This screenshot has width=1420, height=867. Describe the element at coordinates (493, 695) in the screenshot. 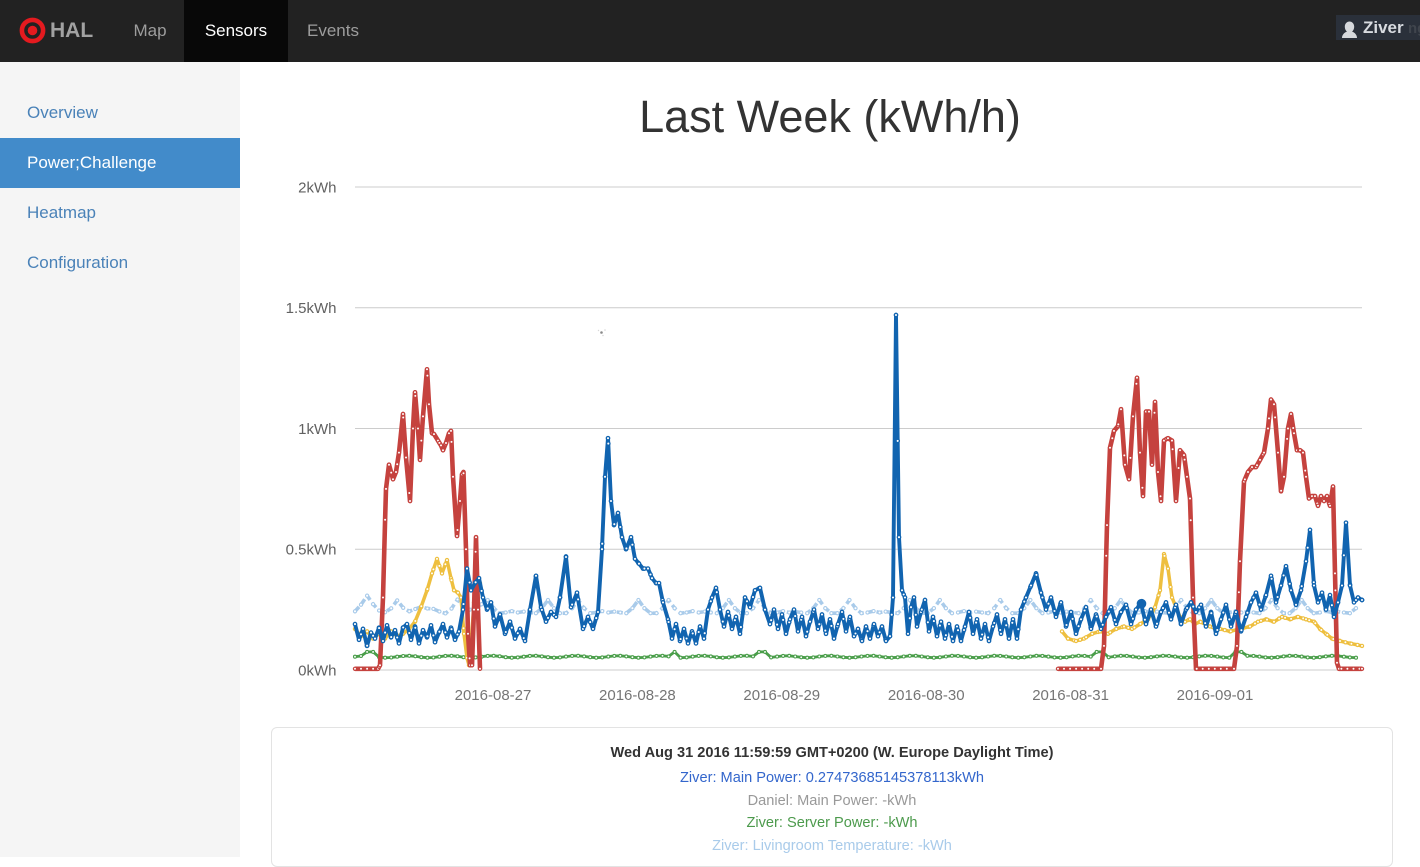

I see `svg-text: 2016-08-27` at that location.